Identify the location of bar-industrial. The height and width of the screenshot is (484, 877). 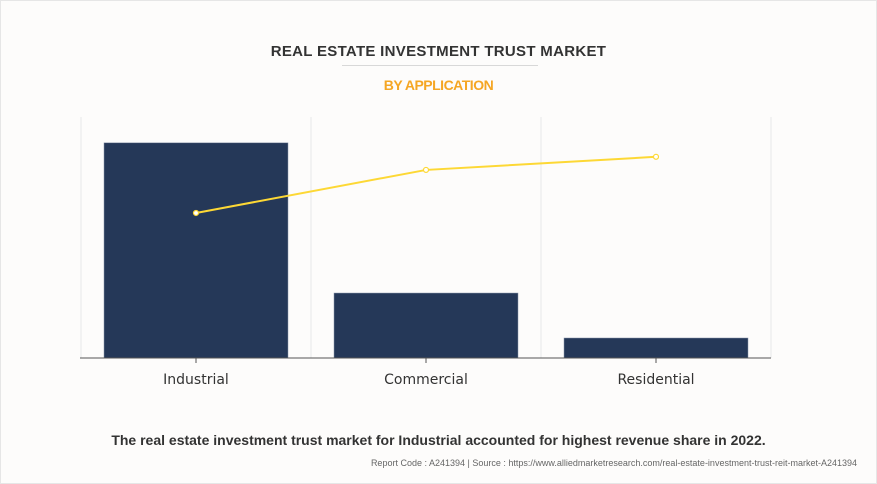
(196, 250).